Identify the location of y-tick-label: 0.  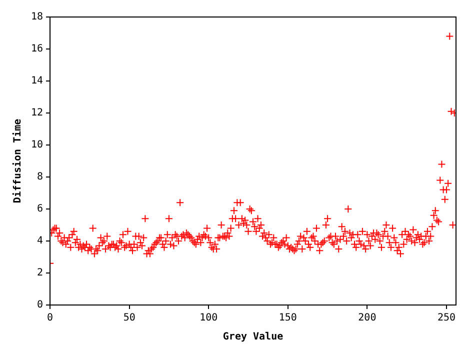
(40, 305).